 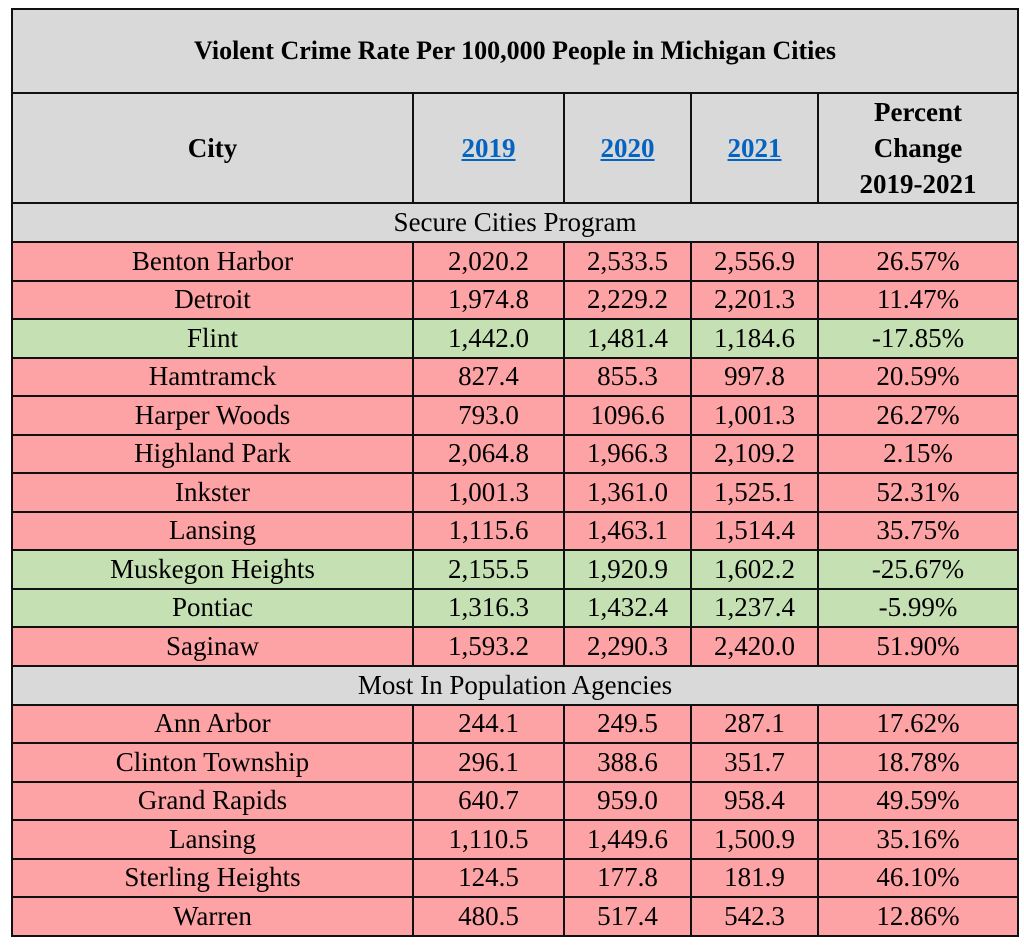 I want to click on table-row: Sterling Heights 124.5 177.8 181.9 46.10%, so click(x=515, y=877).